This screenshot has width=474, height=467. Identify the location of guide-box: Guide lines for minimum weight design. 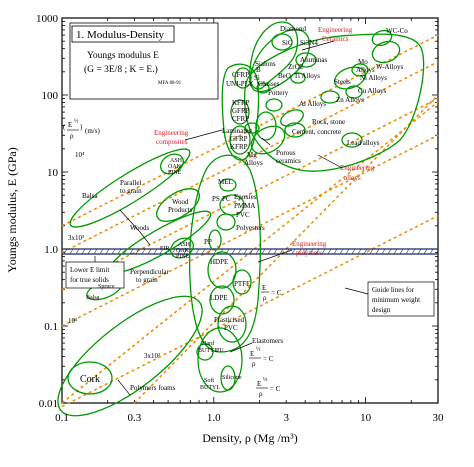
(389, 299).